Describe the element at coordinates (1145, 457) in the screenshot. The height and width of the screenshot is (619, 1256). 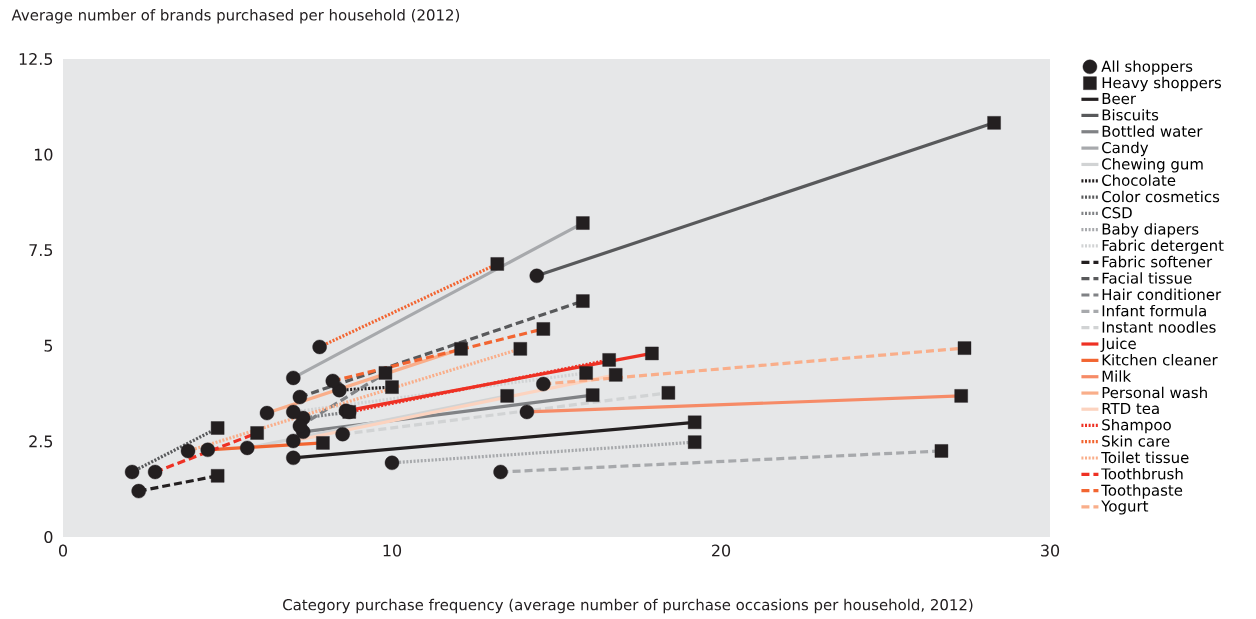
I see `legend-label: Toilet tissue` at that location.